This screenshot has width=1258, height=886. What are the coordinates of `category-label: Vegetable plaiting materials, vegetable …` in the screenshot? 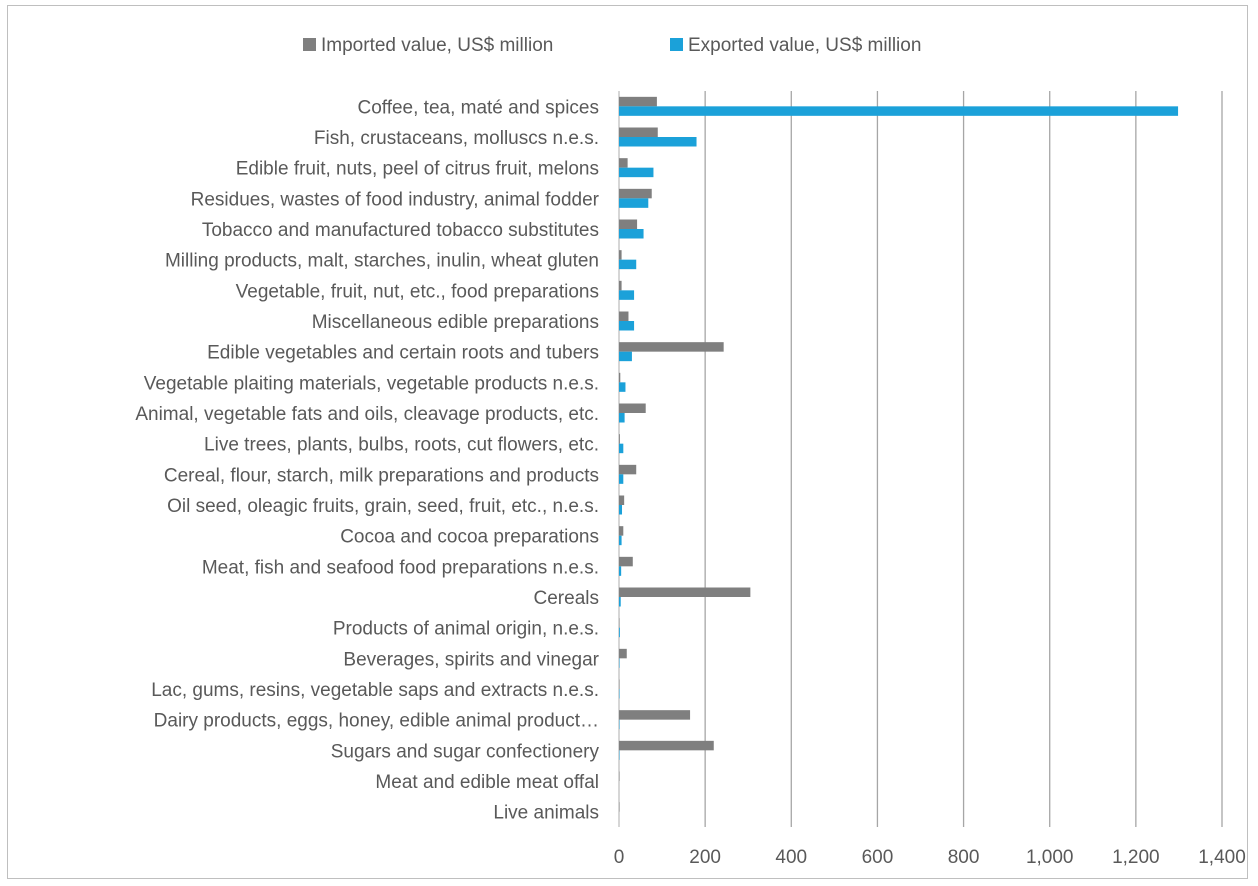 It's located at (371, 383).